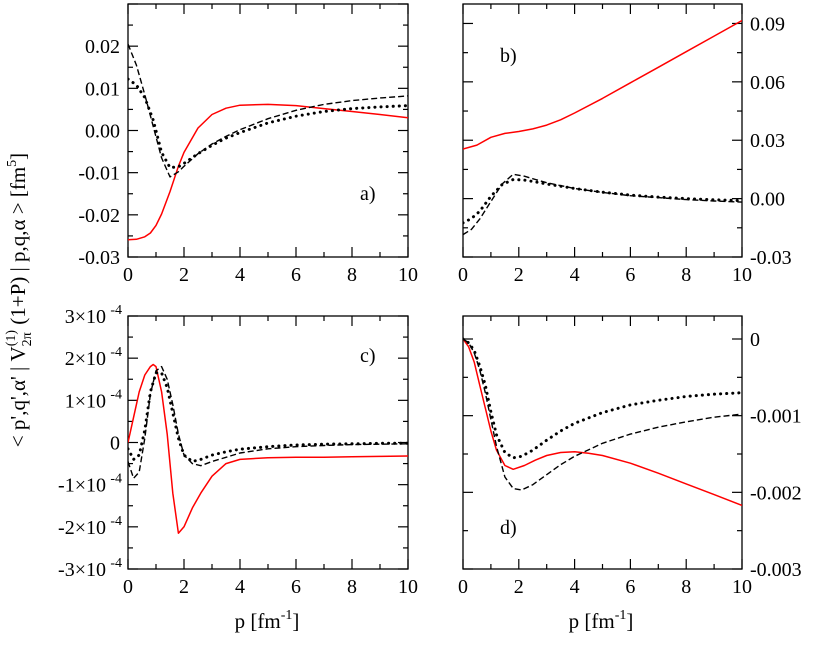  Describe the element at coordinates (368, 356) in the screenshot. I see `panel-label-c: c)` at that location.